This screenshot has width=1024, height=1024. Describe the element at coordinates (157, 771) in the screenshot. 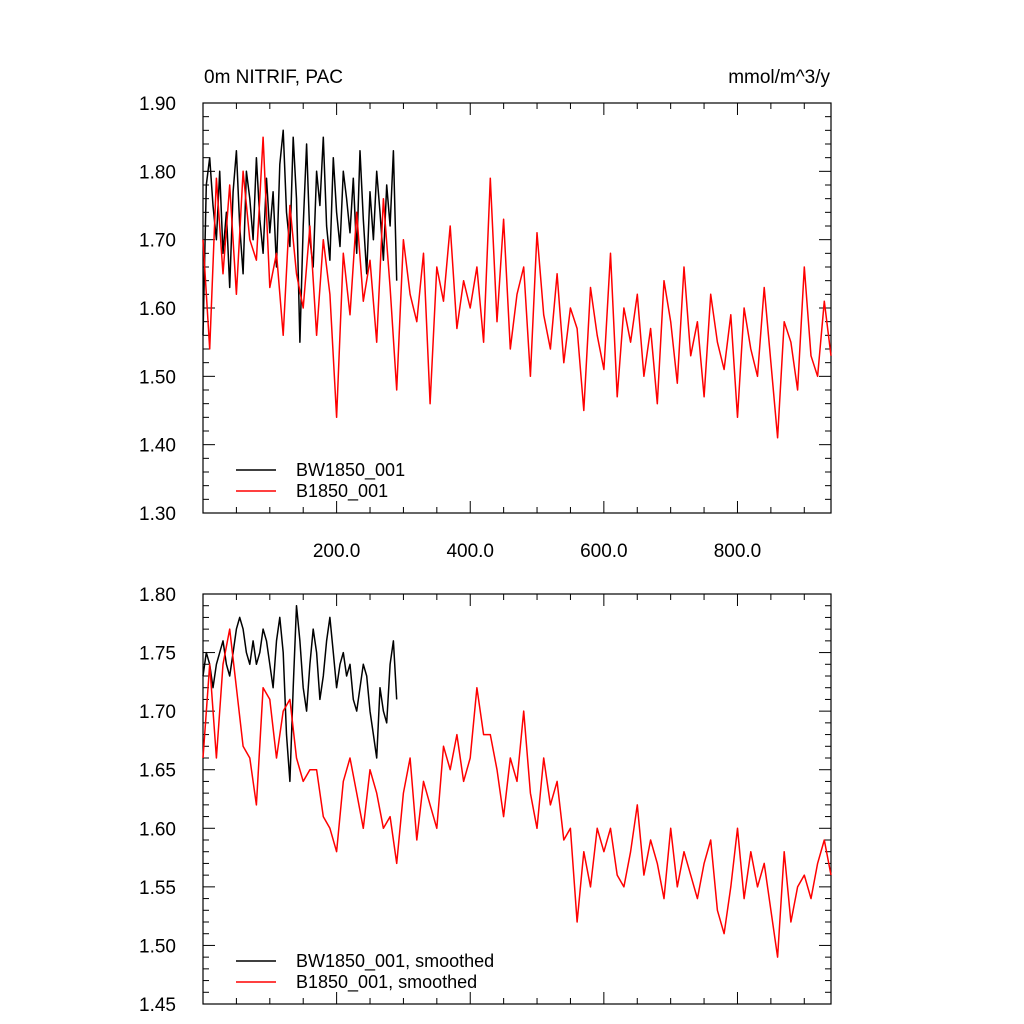

I see `y-tick-label: 1.65` at that location.